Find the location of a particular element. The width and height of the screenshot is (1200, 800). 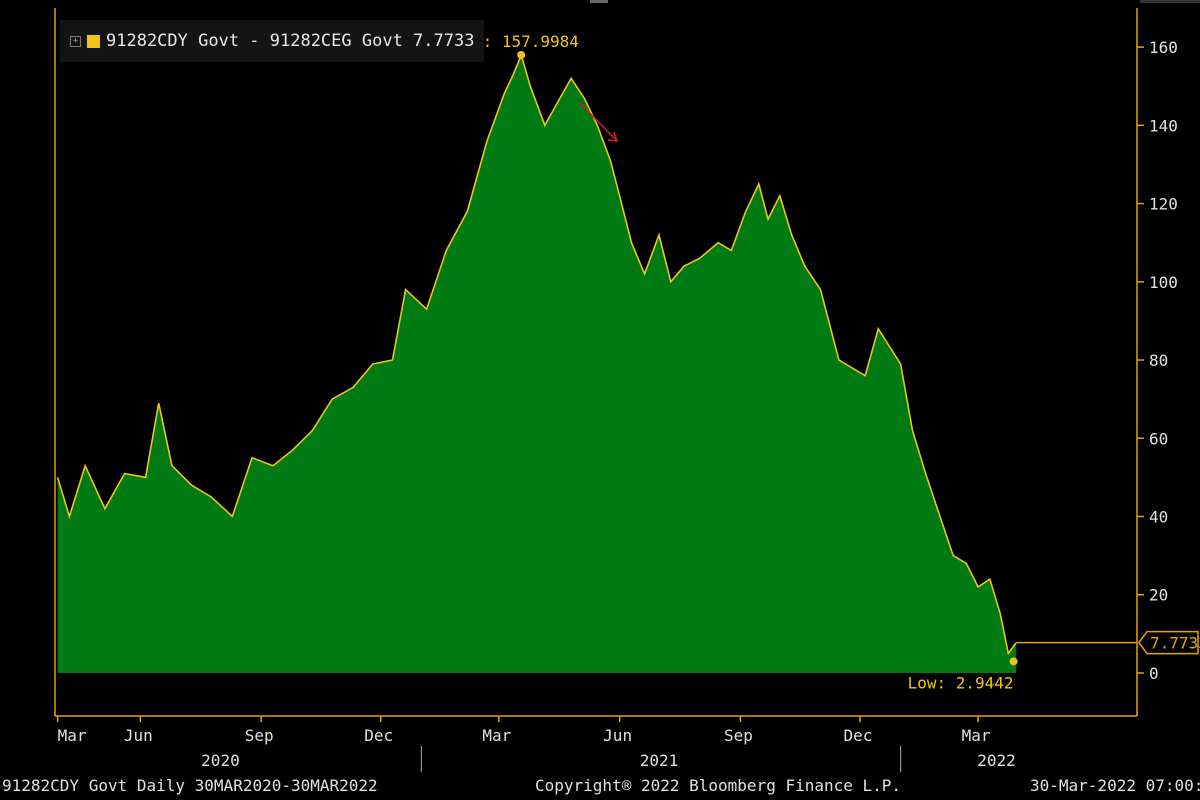

trend-arrow-head is located at coordinates (613, 136).